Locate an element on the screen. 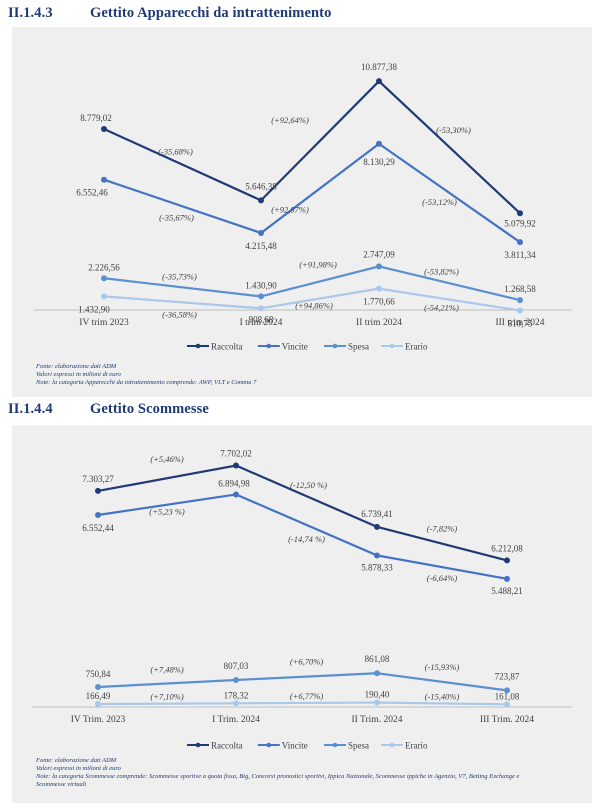  data-label: 5.079,92 is located at coordinates (520, 223).